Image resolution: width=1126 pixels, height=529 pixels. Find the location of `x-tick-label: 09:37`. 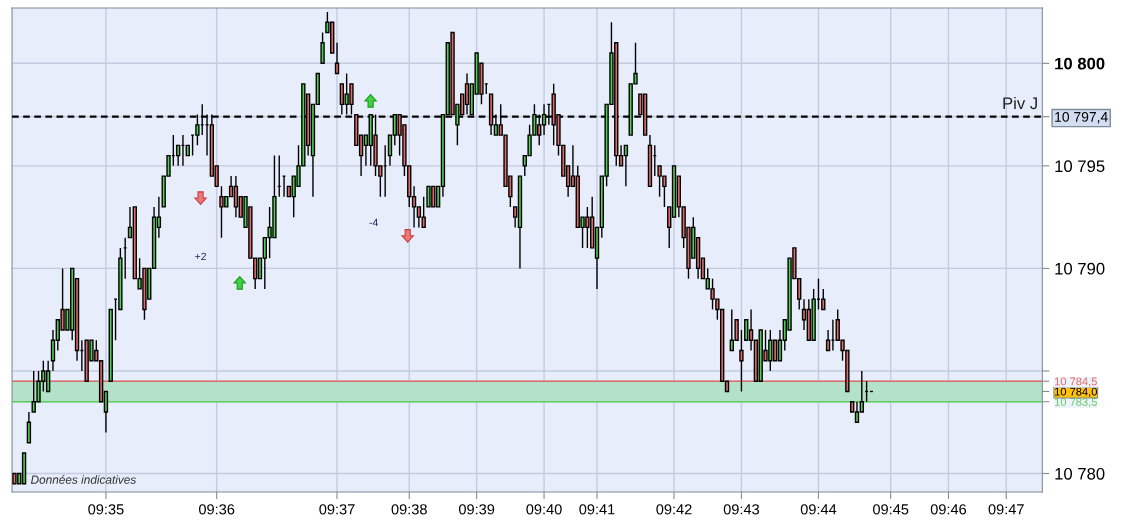

x-tick-label: 09:37 is located at coordinates (337, 509).